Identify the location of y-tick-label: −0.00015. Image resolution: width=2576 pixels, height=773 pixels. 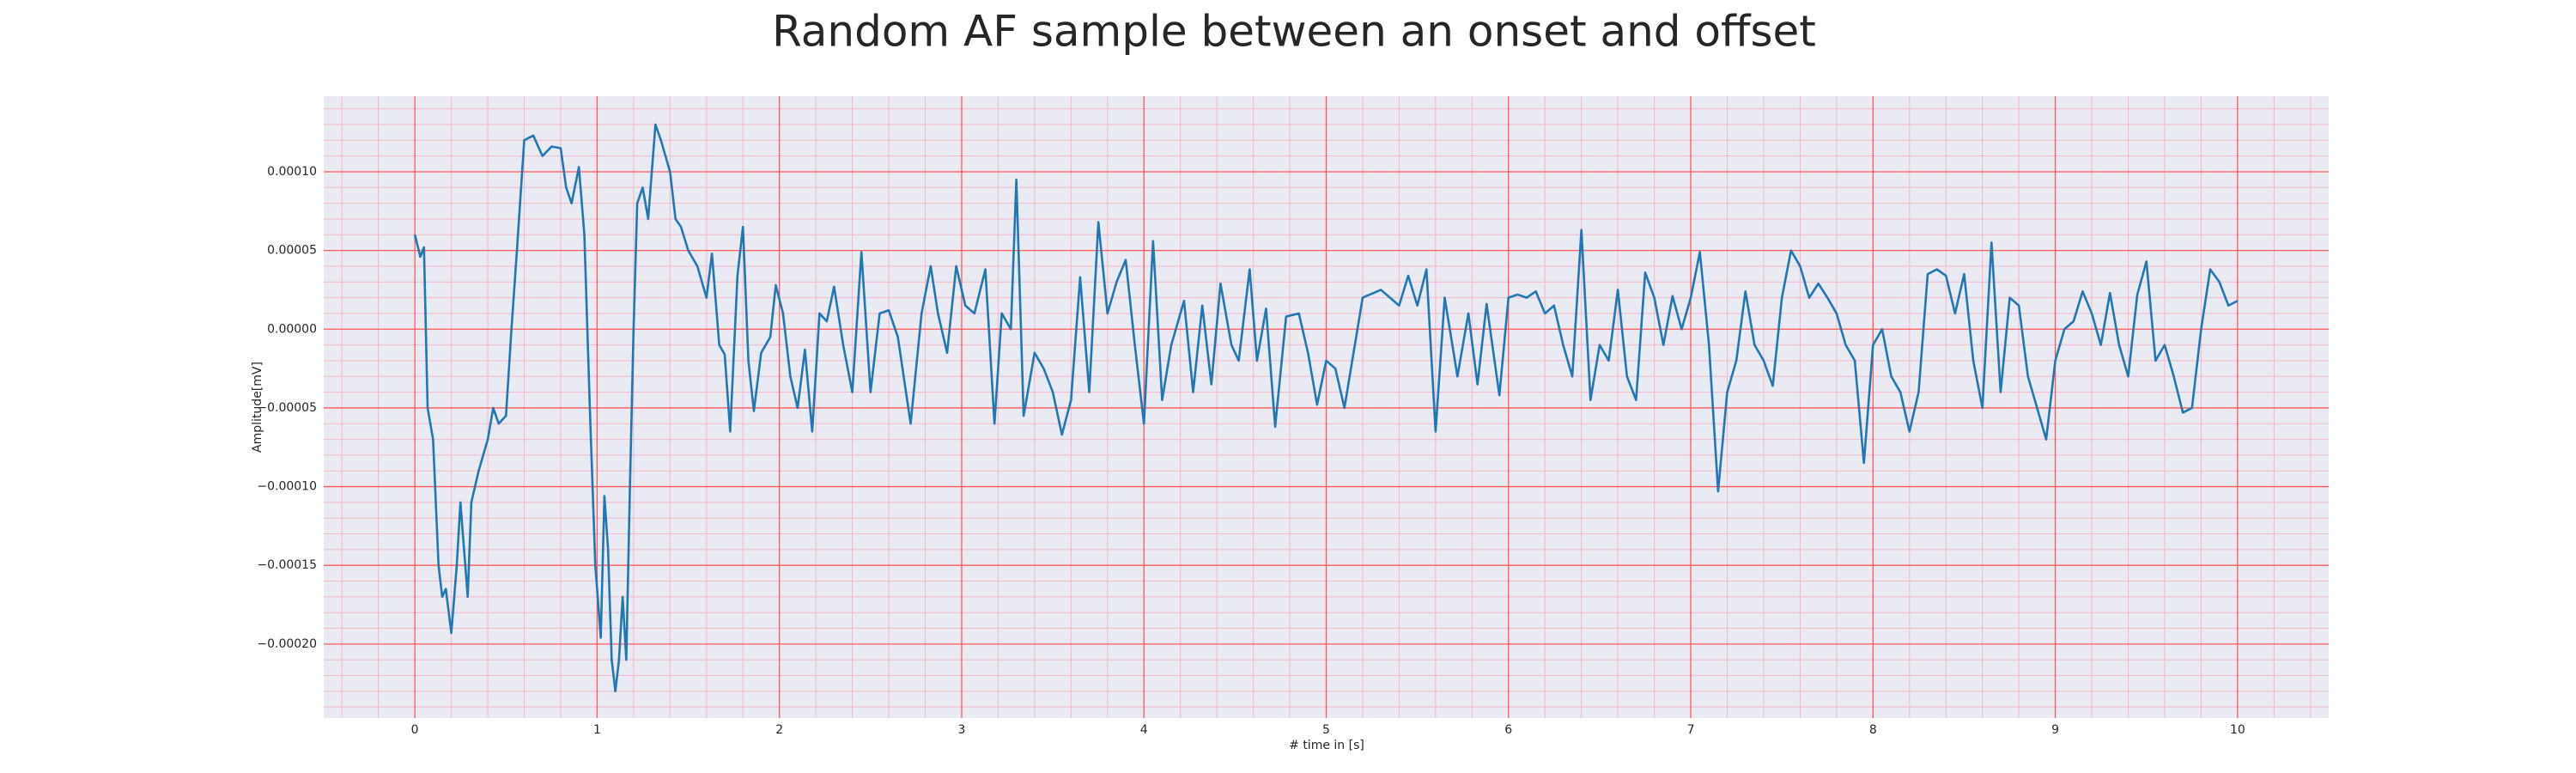
(287, 565).